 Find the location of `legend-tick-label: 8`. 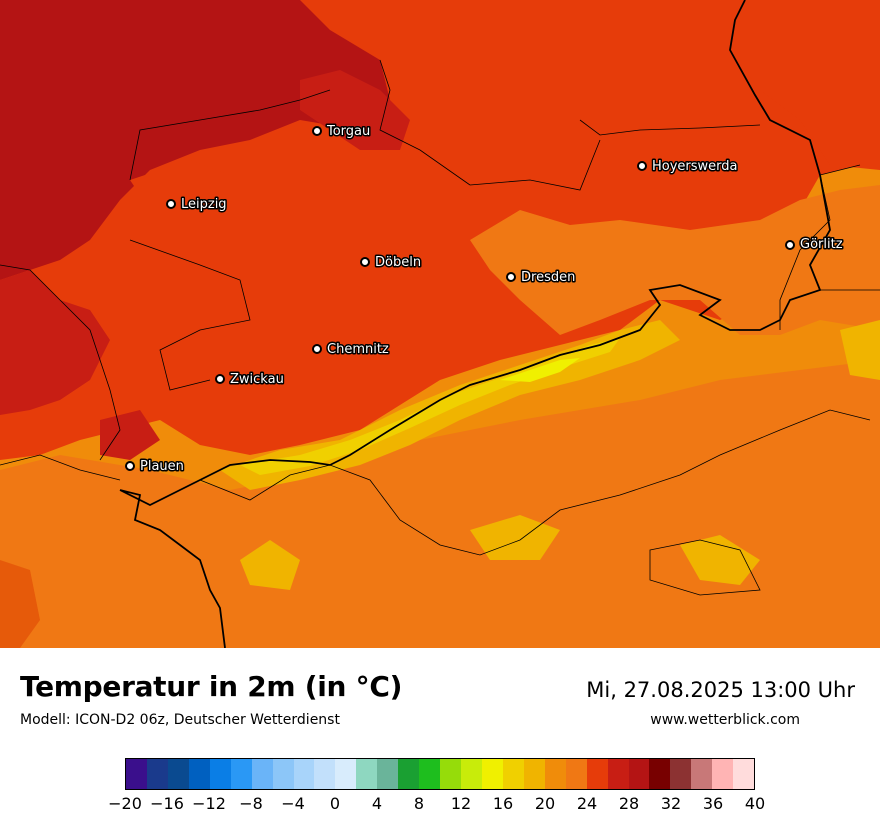

legend-tick-label: 8 is located at coordinates (419, 803).